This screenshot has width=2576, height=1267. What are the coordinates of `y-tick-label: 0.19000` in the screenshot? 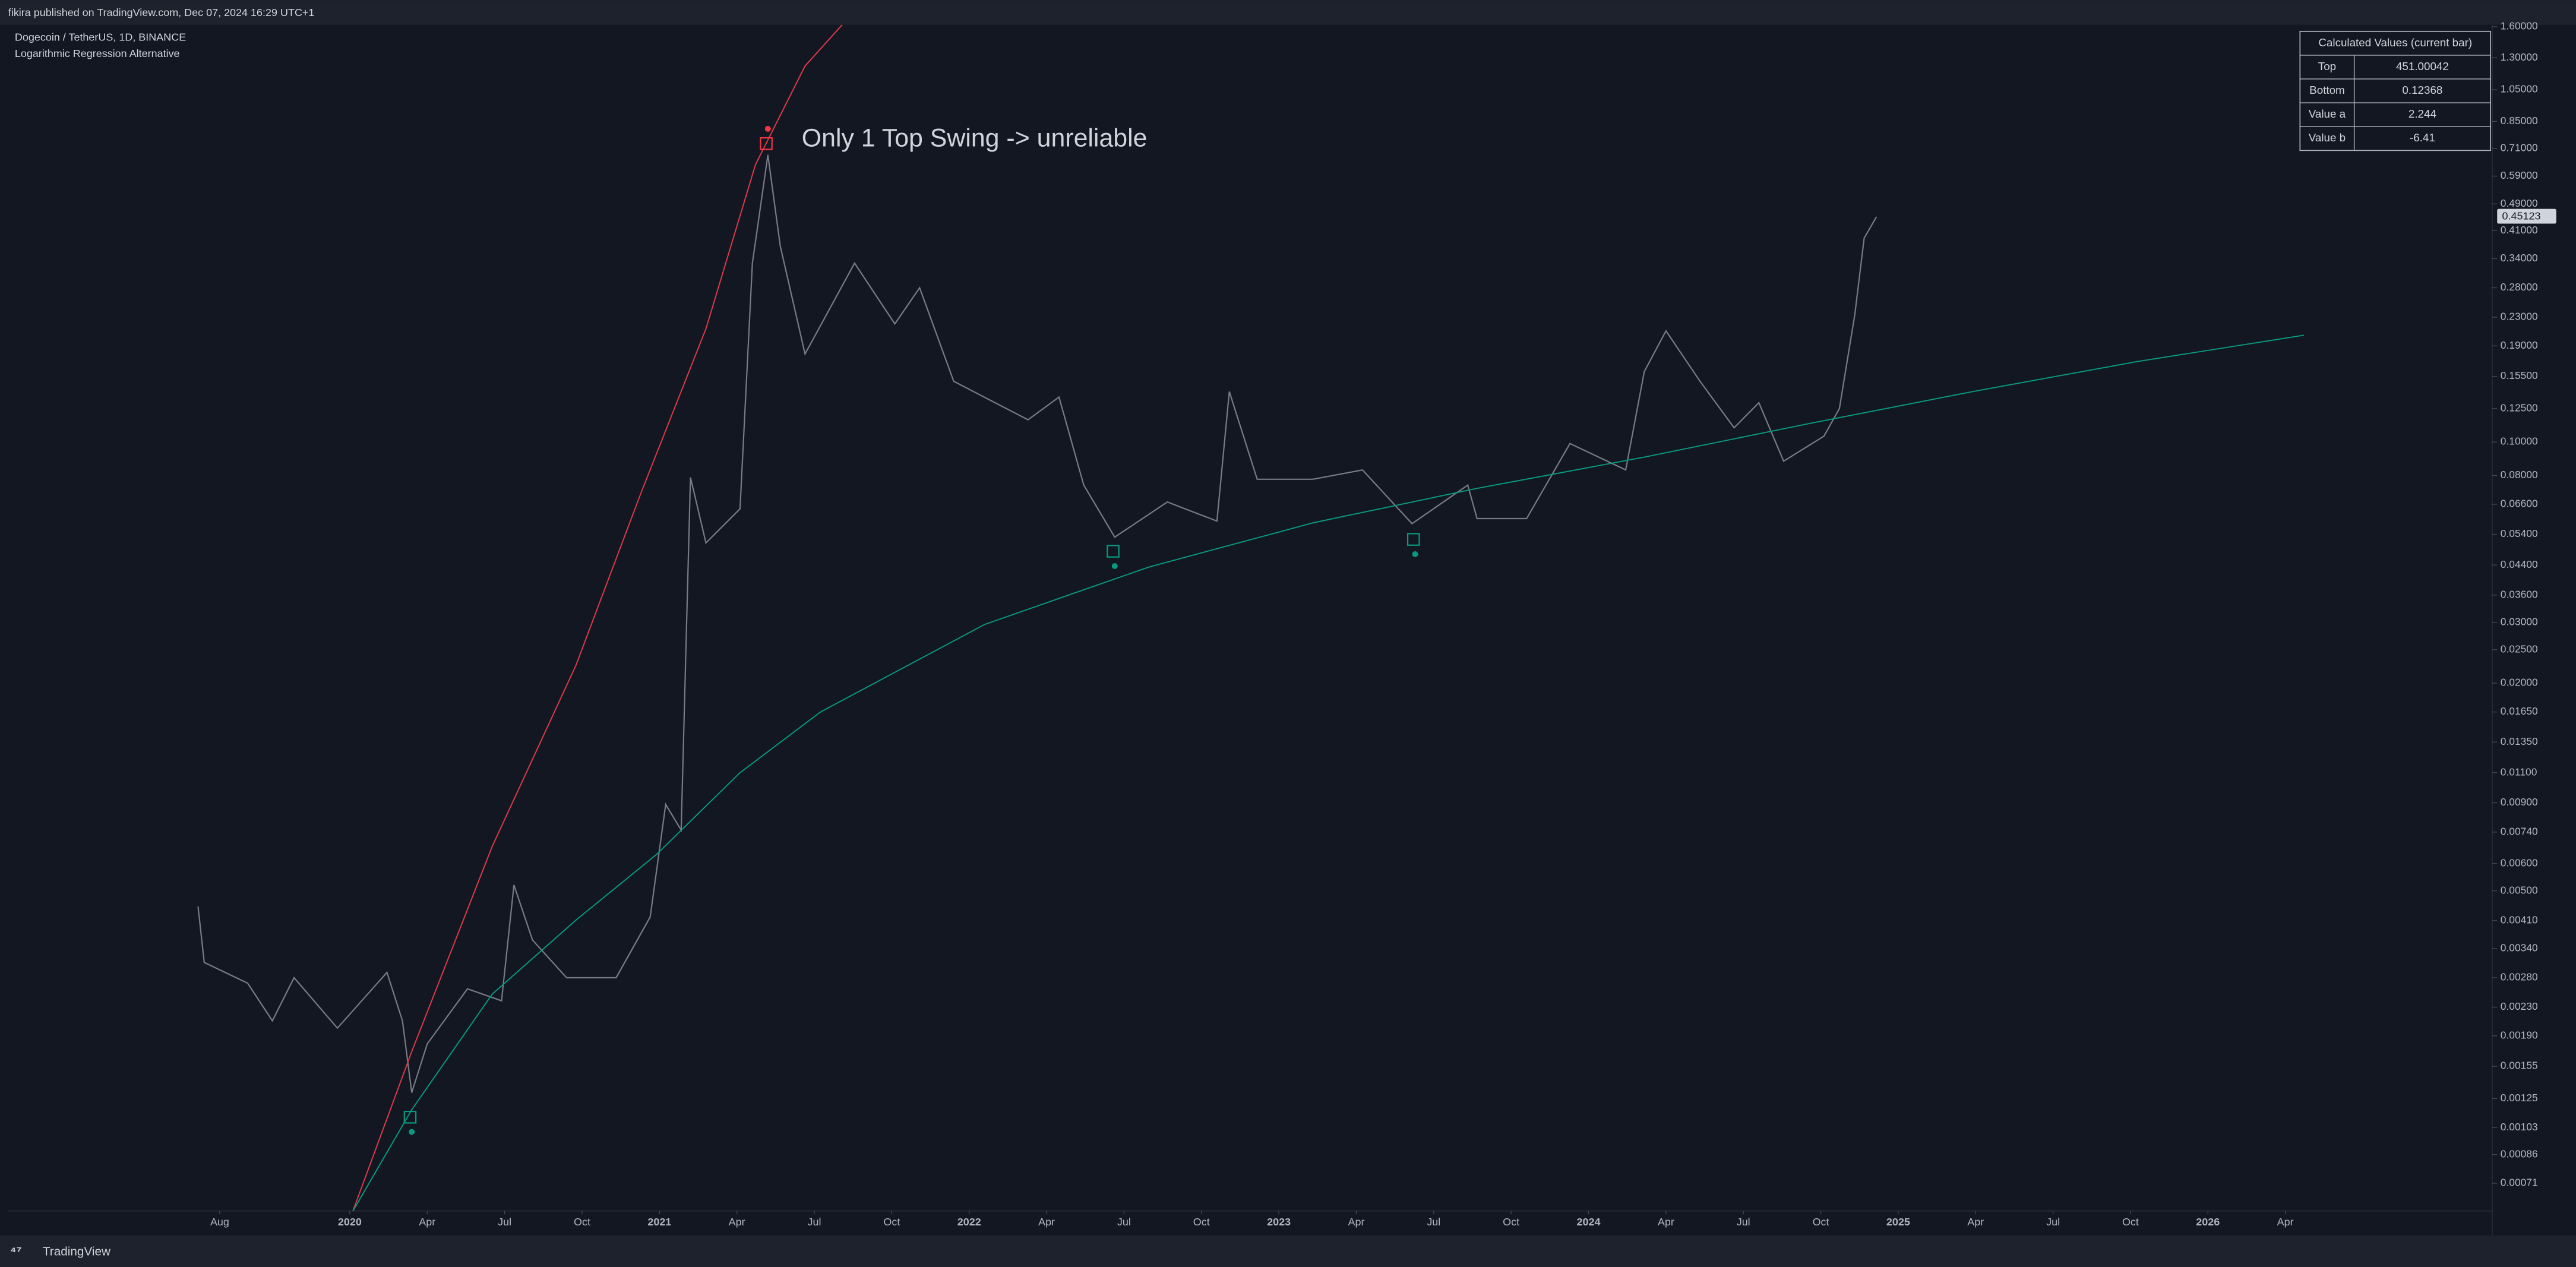 It's located at (2519, 345).